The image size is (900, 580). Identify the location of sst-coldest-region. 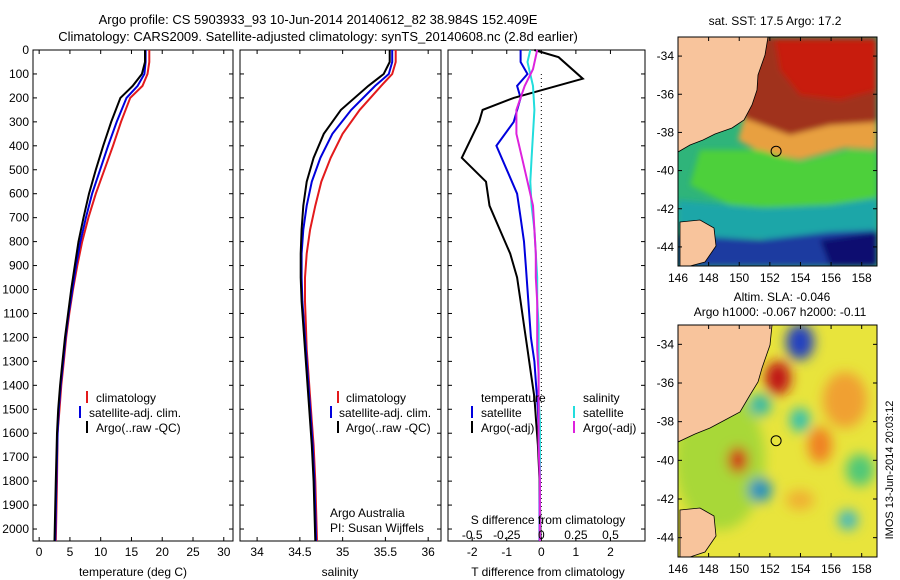
(848, 249).